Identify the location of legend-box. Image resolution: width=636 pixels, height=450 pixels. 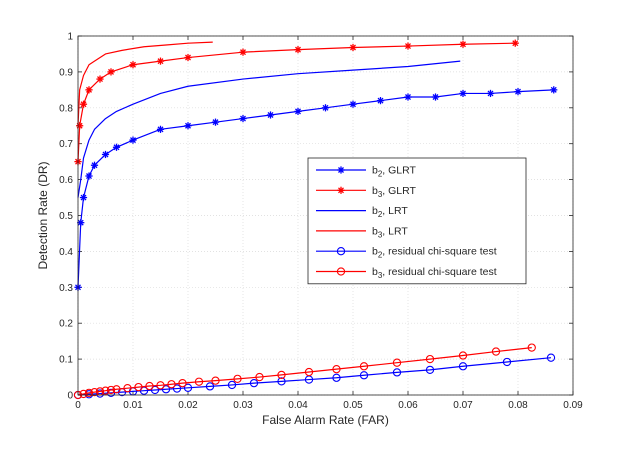
(417, 221).